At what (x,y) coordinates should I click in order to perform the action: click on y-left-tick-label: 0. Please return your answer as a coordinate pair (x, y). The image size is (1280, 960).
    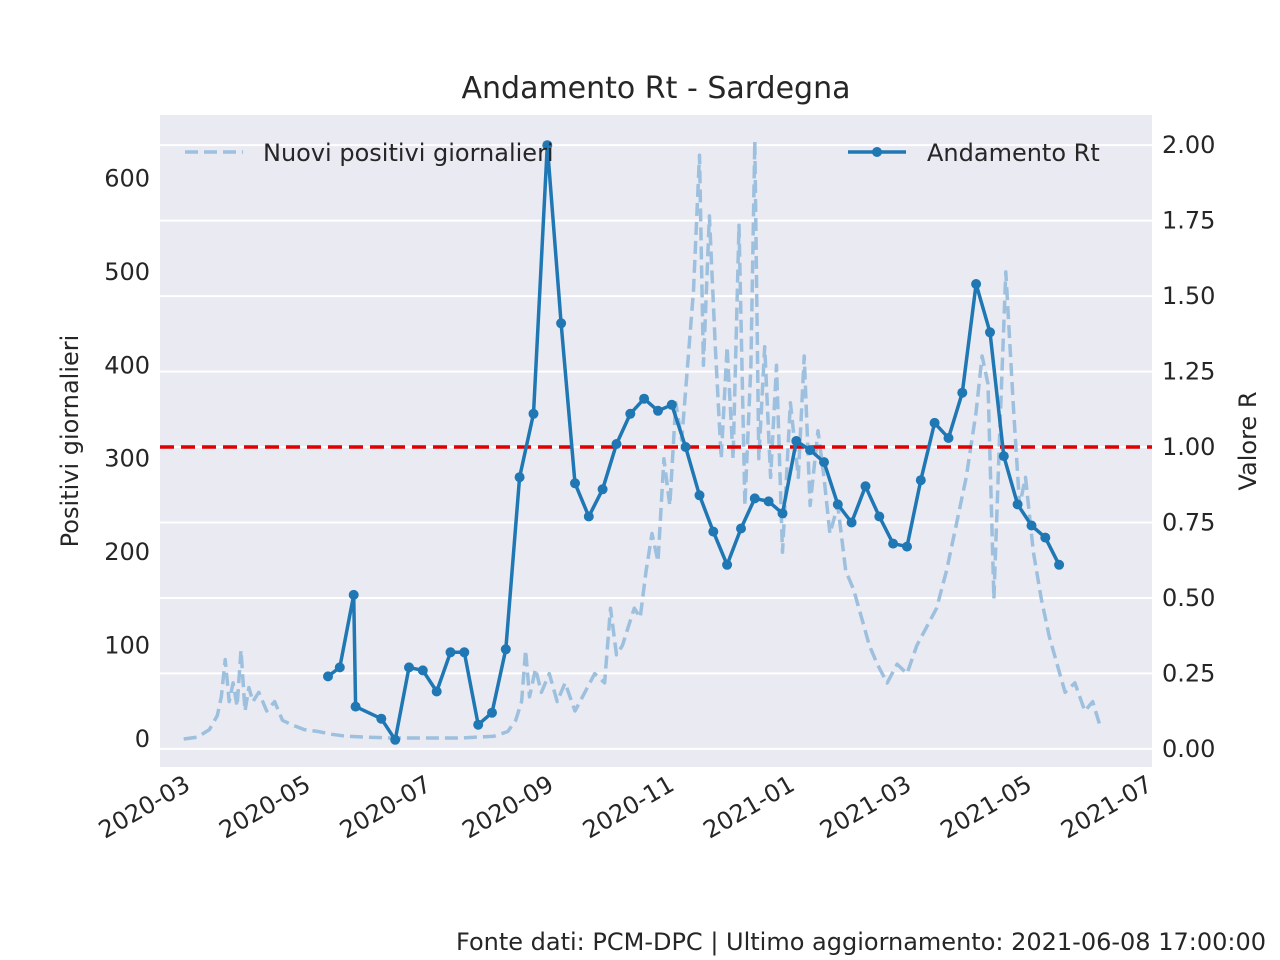
    Looking at the image, I should click on (142, 739).